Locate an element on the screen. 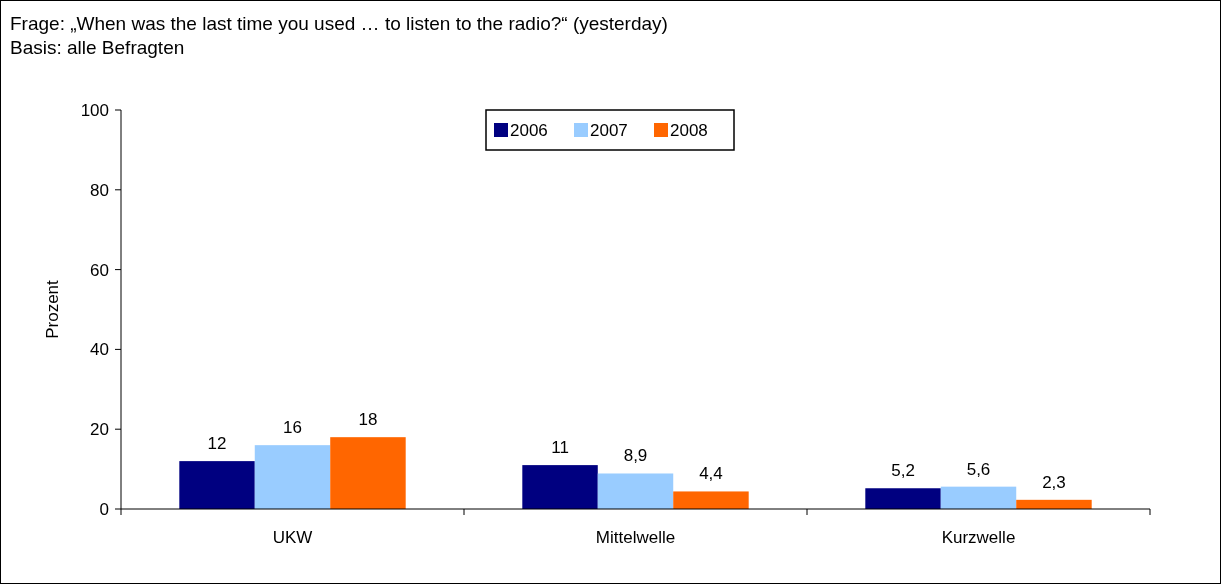  y-tick-label: 20 is located at coordinates (99, 430).